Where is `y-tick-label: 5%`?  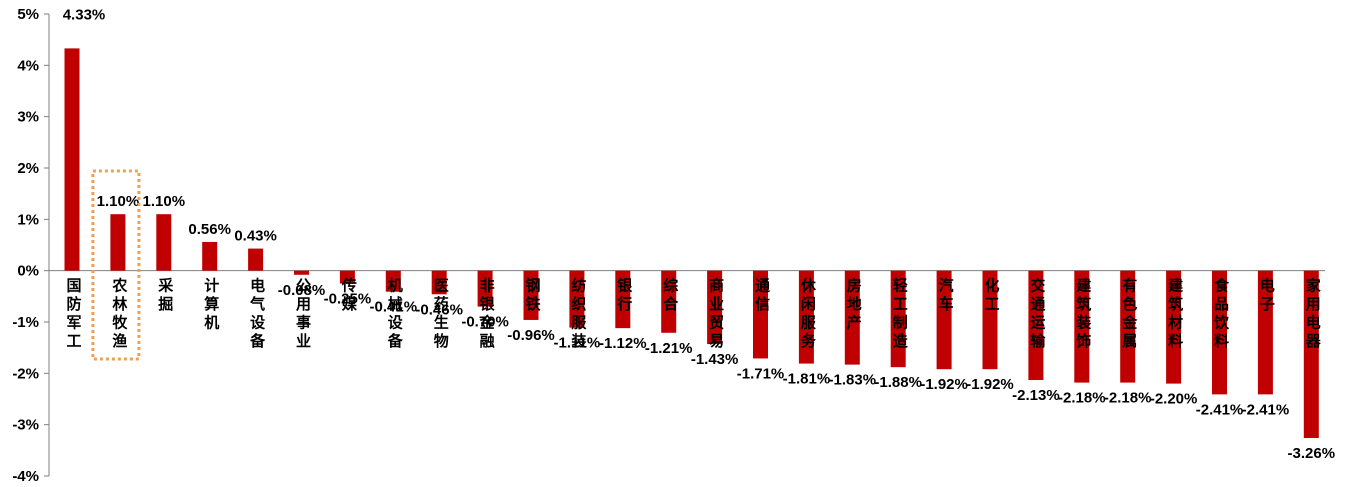
y-tick-label: 5% is located at coordinates (28, 14).